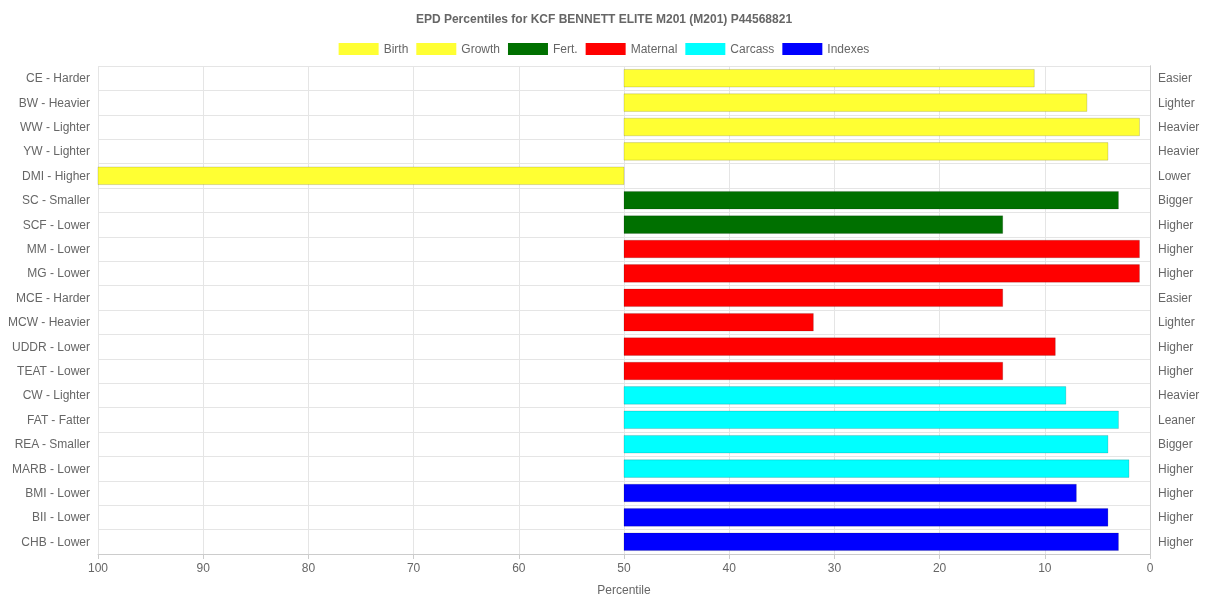 Image resolution: width=1208 pixels, height=604 pixels. Describe the element at coordinates (624, 568) in the screenshot. I see `x-tick-label: 50` at that location.